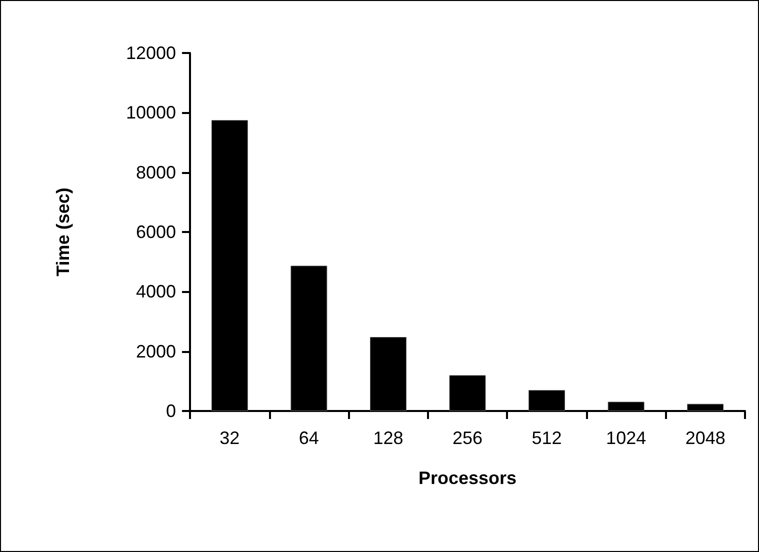  I want to click on y-tick-label: 10000, so click(151, 112).